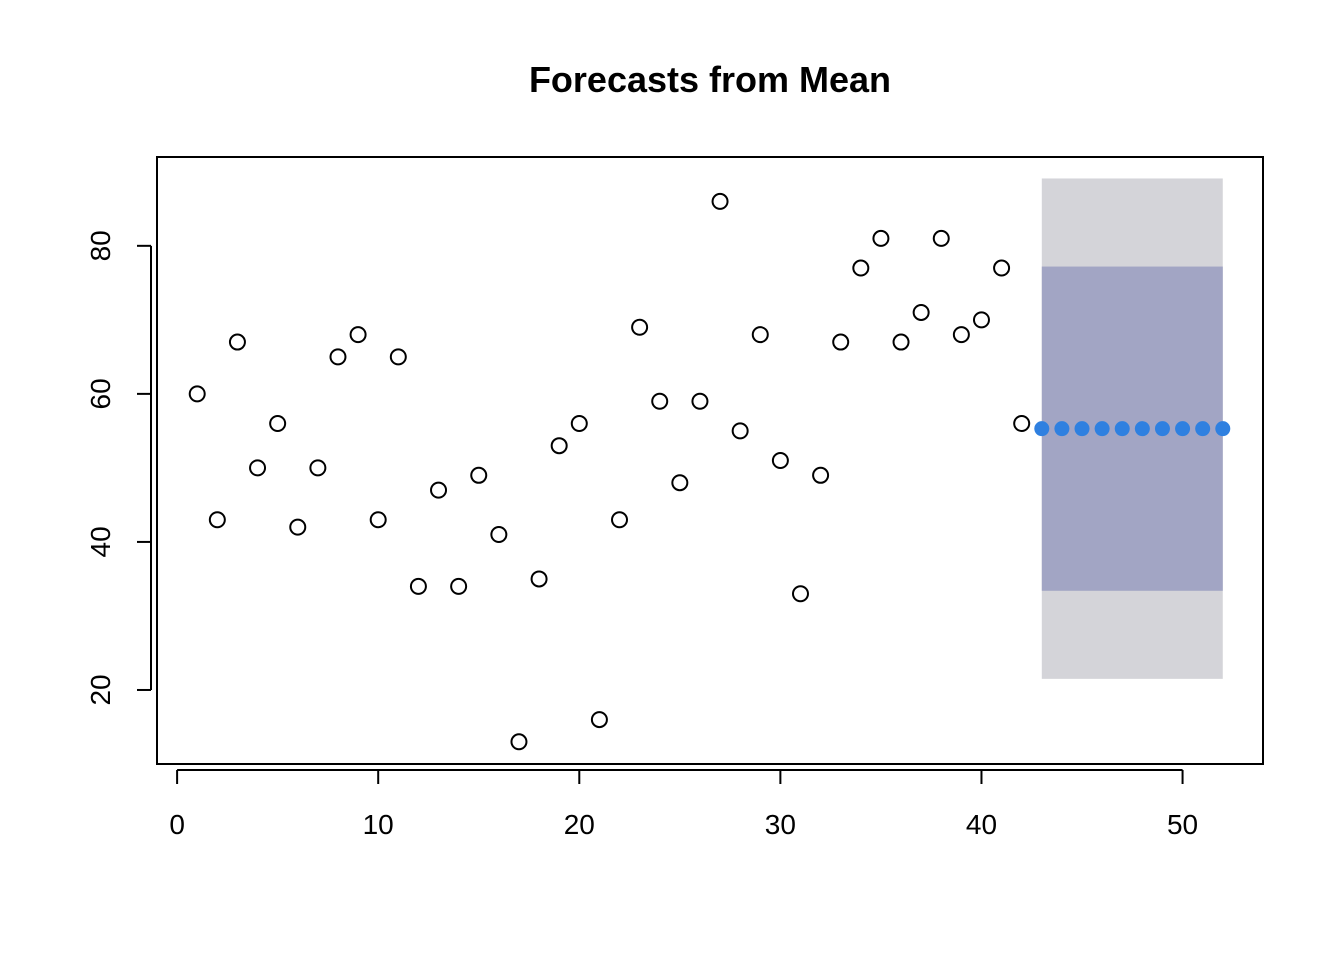 The image size is (1344, 960). I want to click on y-tick-label: 60, so click(100, 393).